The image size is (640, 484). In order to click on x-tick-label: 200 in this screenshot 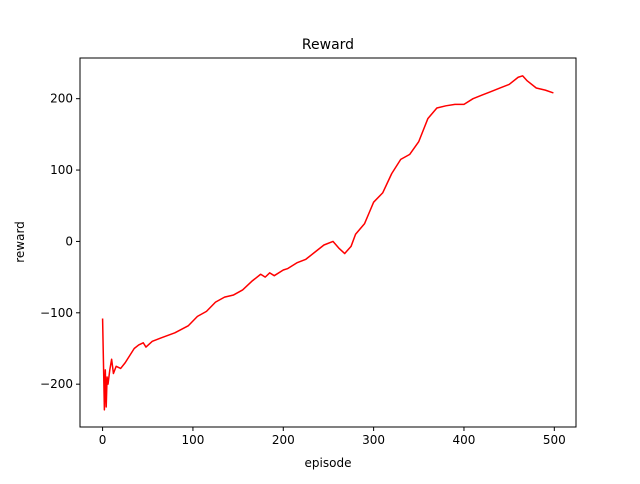, I will do `click(283, 440)`.